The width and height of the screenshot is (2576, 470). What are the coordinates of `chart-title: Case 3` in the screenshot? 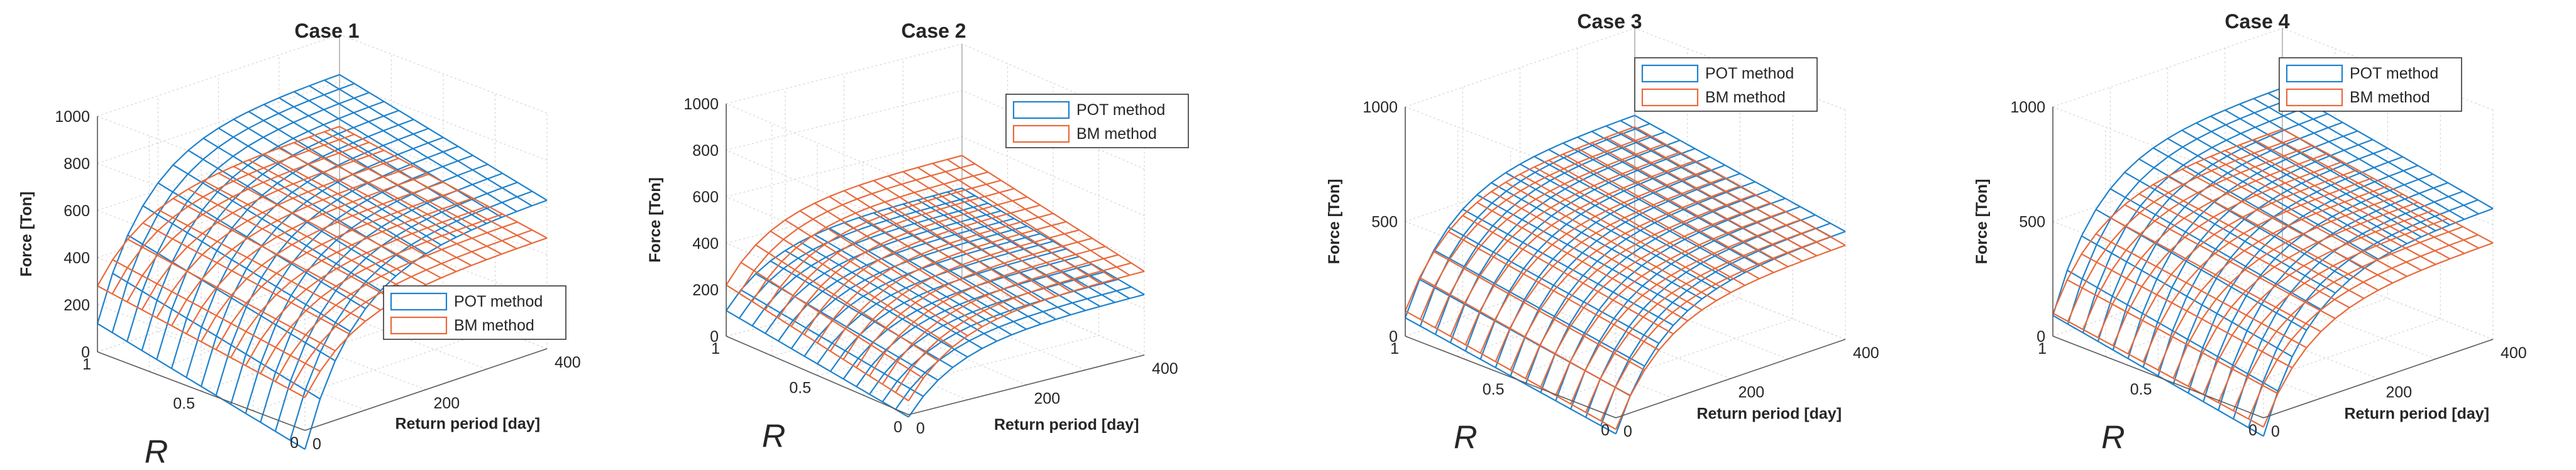 It's located at (1609, 21).